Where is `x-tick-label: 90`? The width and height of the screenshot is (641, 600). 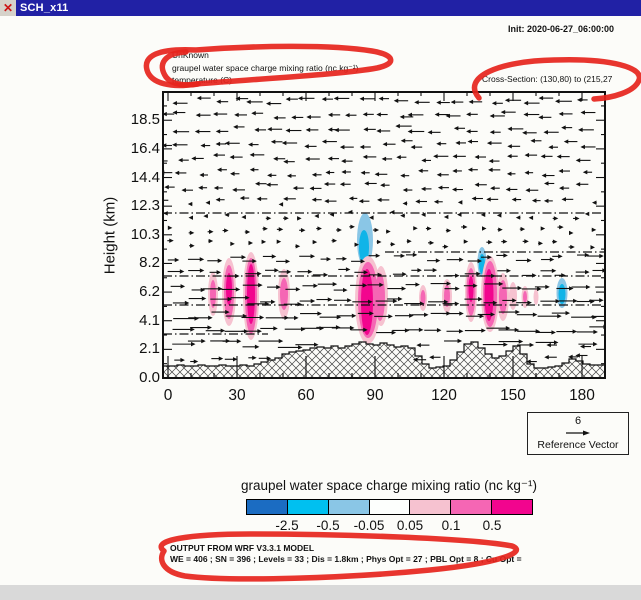 x-tick-label: 90 is located at coordinates (375, 395).